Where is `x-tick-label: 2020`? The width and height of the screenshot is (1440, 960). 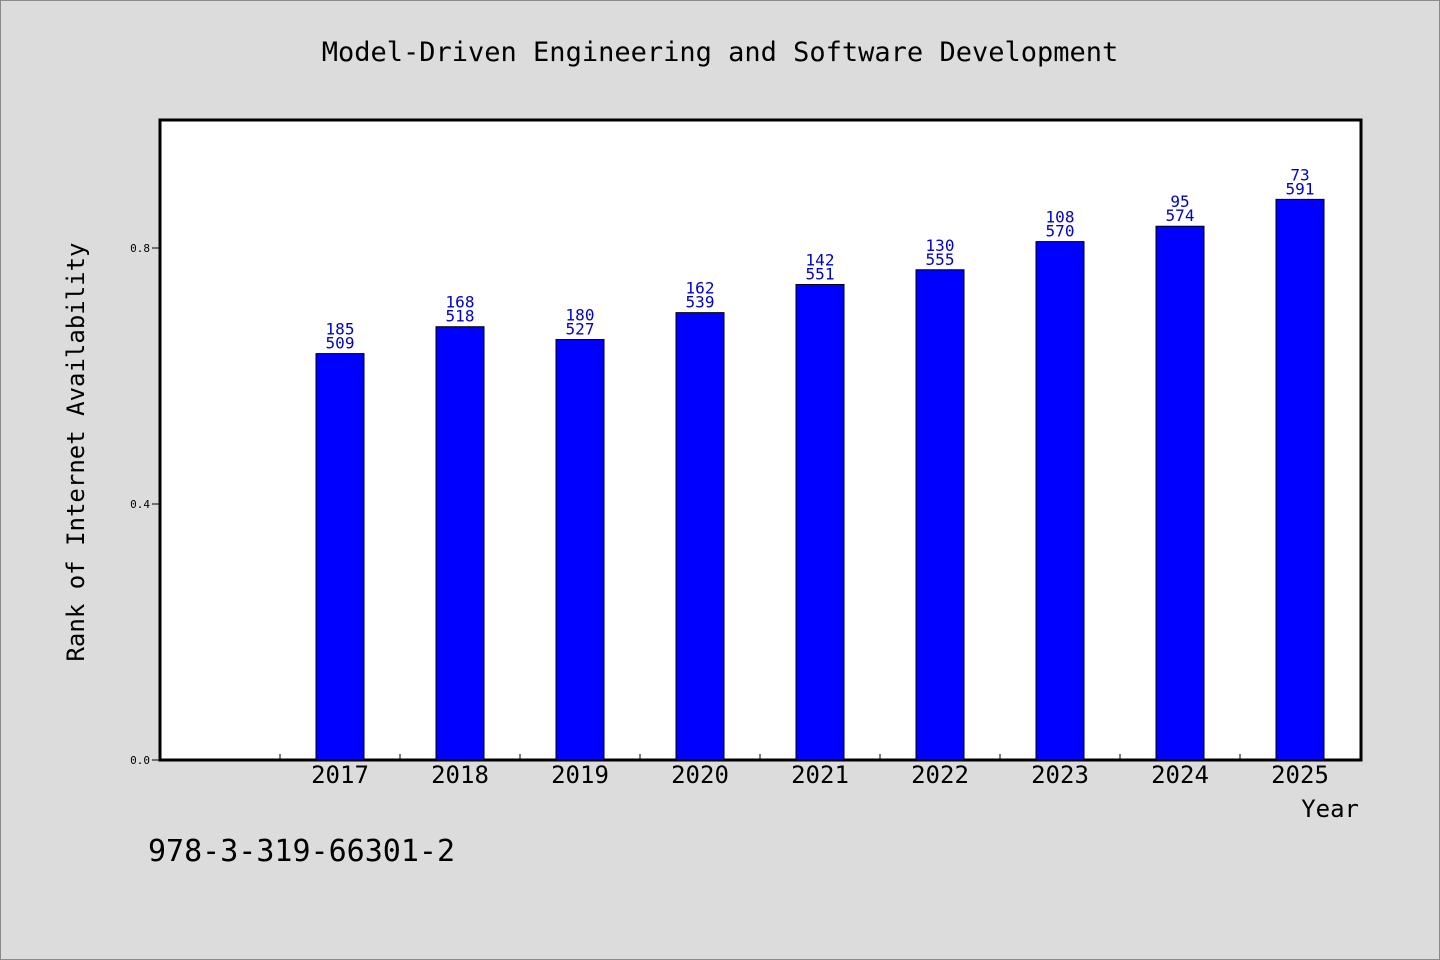 x-tick-label: 2020 is located at coordinates (700, 775).